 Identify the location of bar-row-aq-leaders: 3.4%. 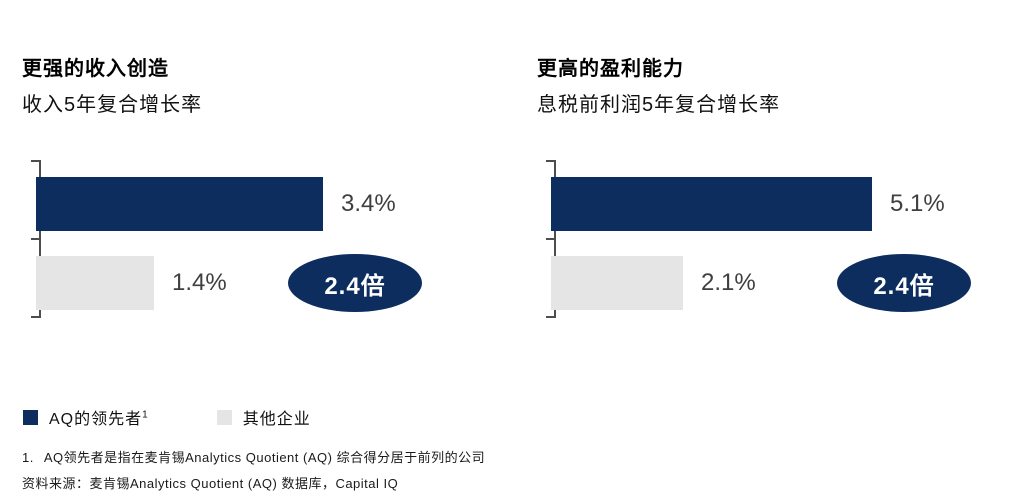
(216, 204).